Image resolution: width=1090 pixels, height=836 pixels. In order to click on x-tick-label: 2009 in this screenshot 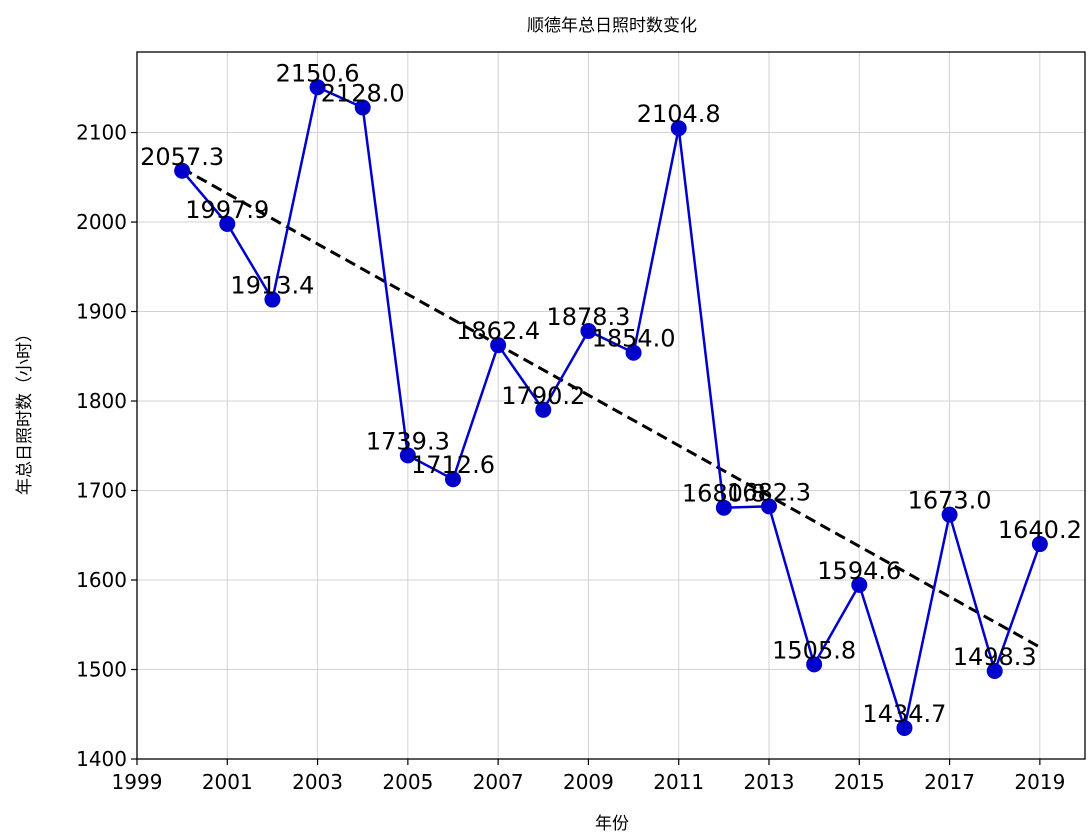, I will do `click(588, 782)`.